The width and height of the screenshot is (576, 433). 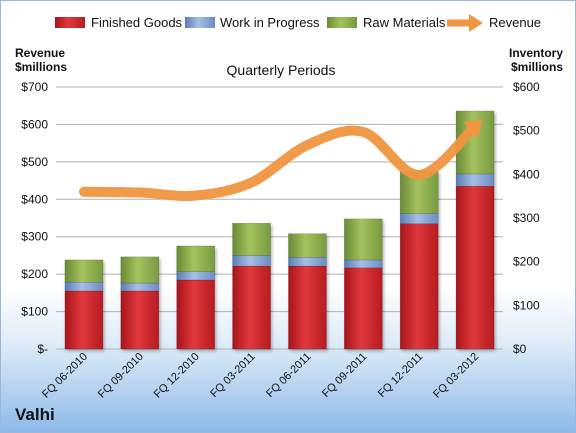 I want to click on legend-item-raw-materials: Raw Materials, so click(x=386, y=22).